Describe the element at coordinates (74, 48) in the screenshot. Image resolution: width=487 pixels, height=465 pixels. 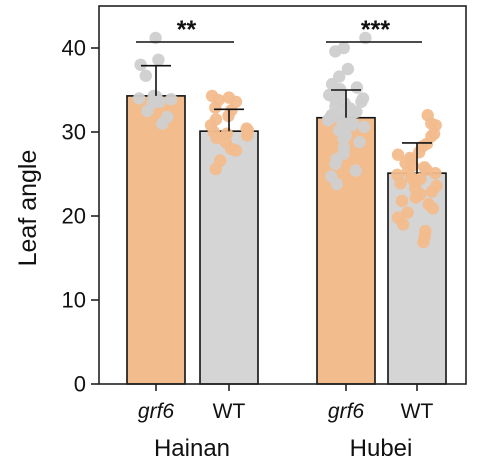
I see `y-tick-label: 40` at that location.